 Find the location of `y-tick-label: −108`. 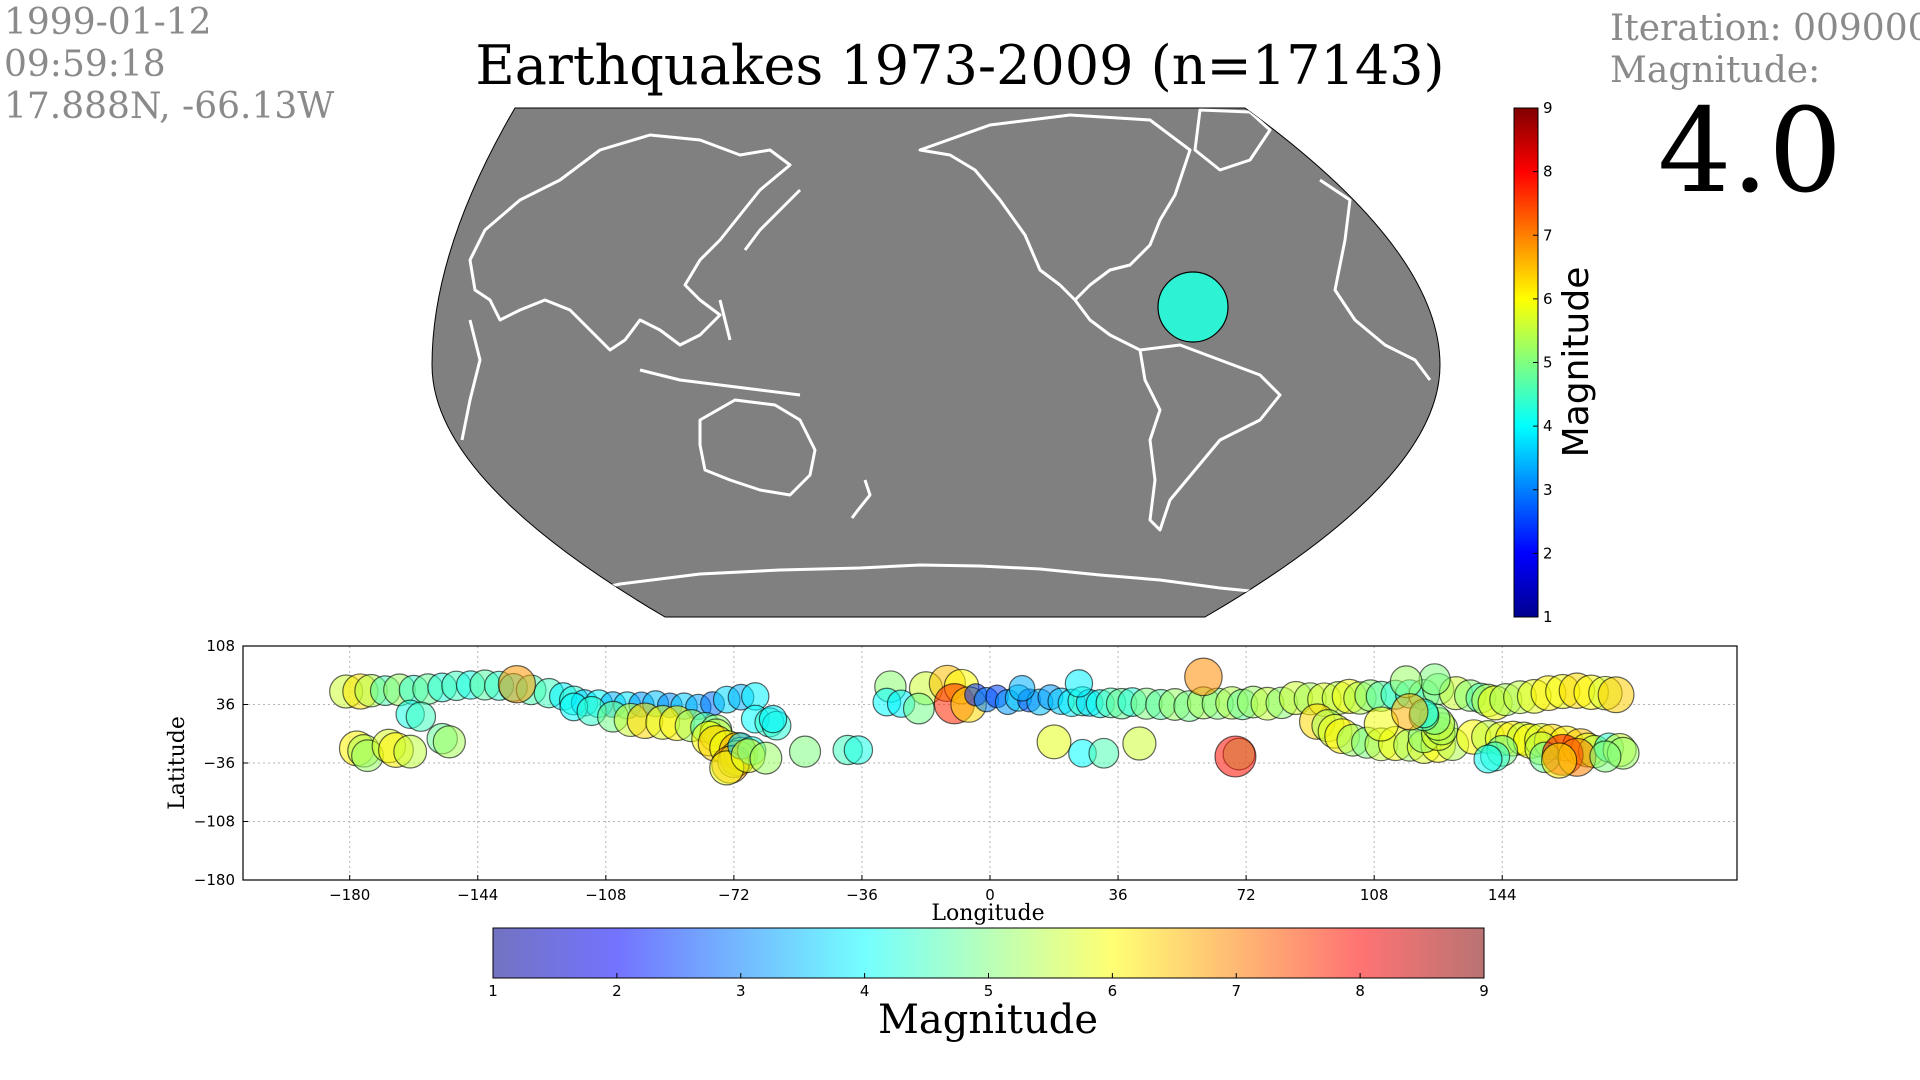

y-tick-label: −108 is located at coordinates (214, 822).